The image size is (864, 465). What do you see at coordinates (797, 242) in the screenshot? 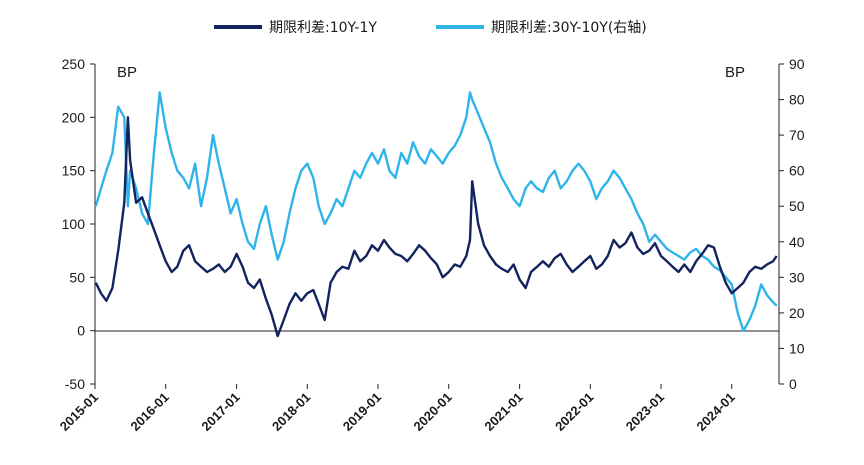
I see `right-tick-label: 40` at bounding box center [797, 242].